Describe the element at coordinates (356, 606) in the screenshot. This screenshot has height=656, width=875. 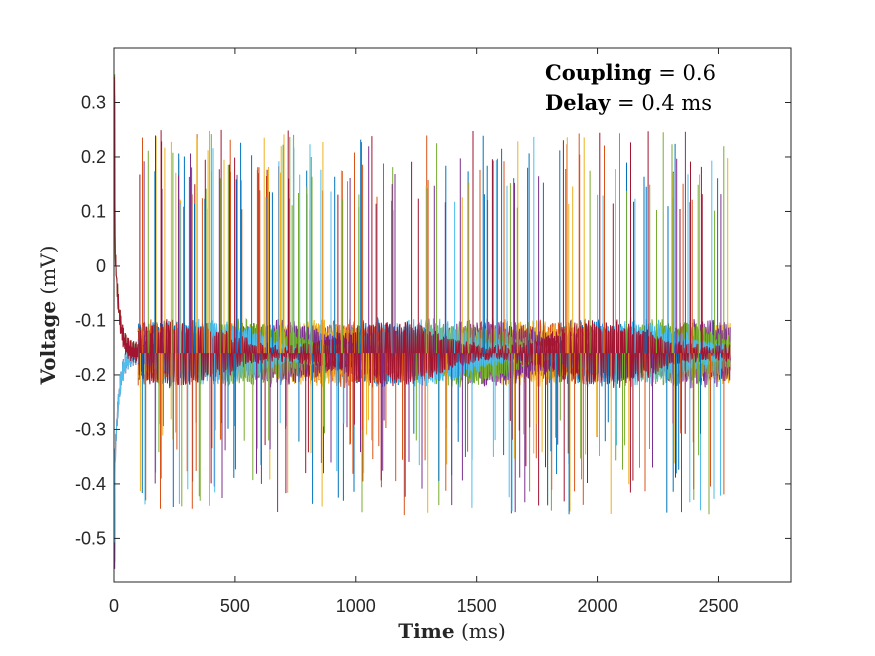
I see `x-tick-label: 1000` at that location.